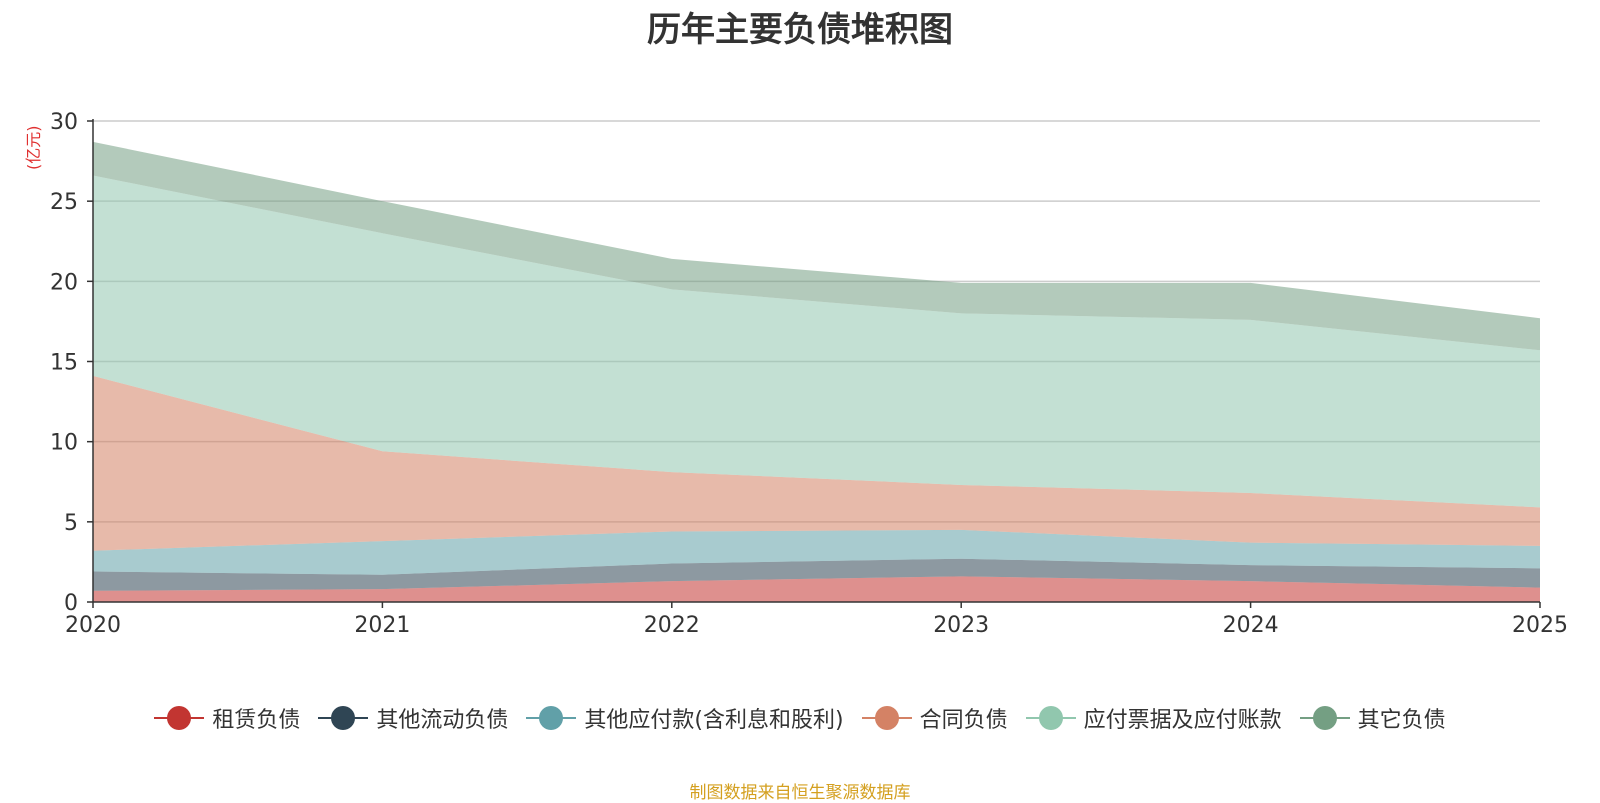  Describe the element at coordinates (382, 625) in the screenshot. I see `x-tick-label: 2021` at that location.